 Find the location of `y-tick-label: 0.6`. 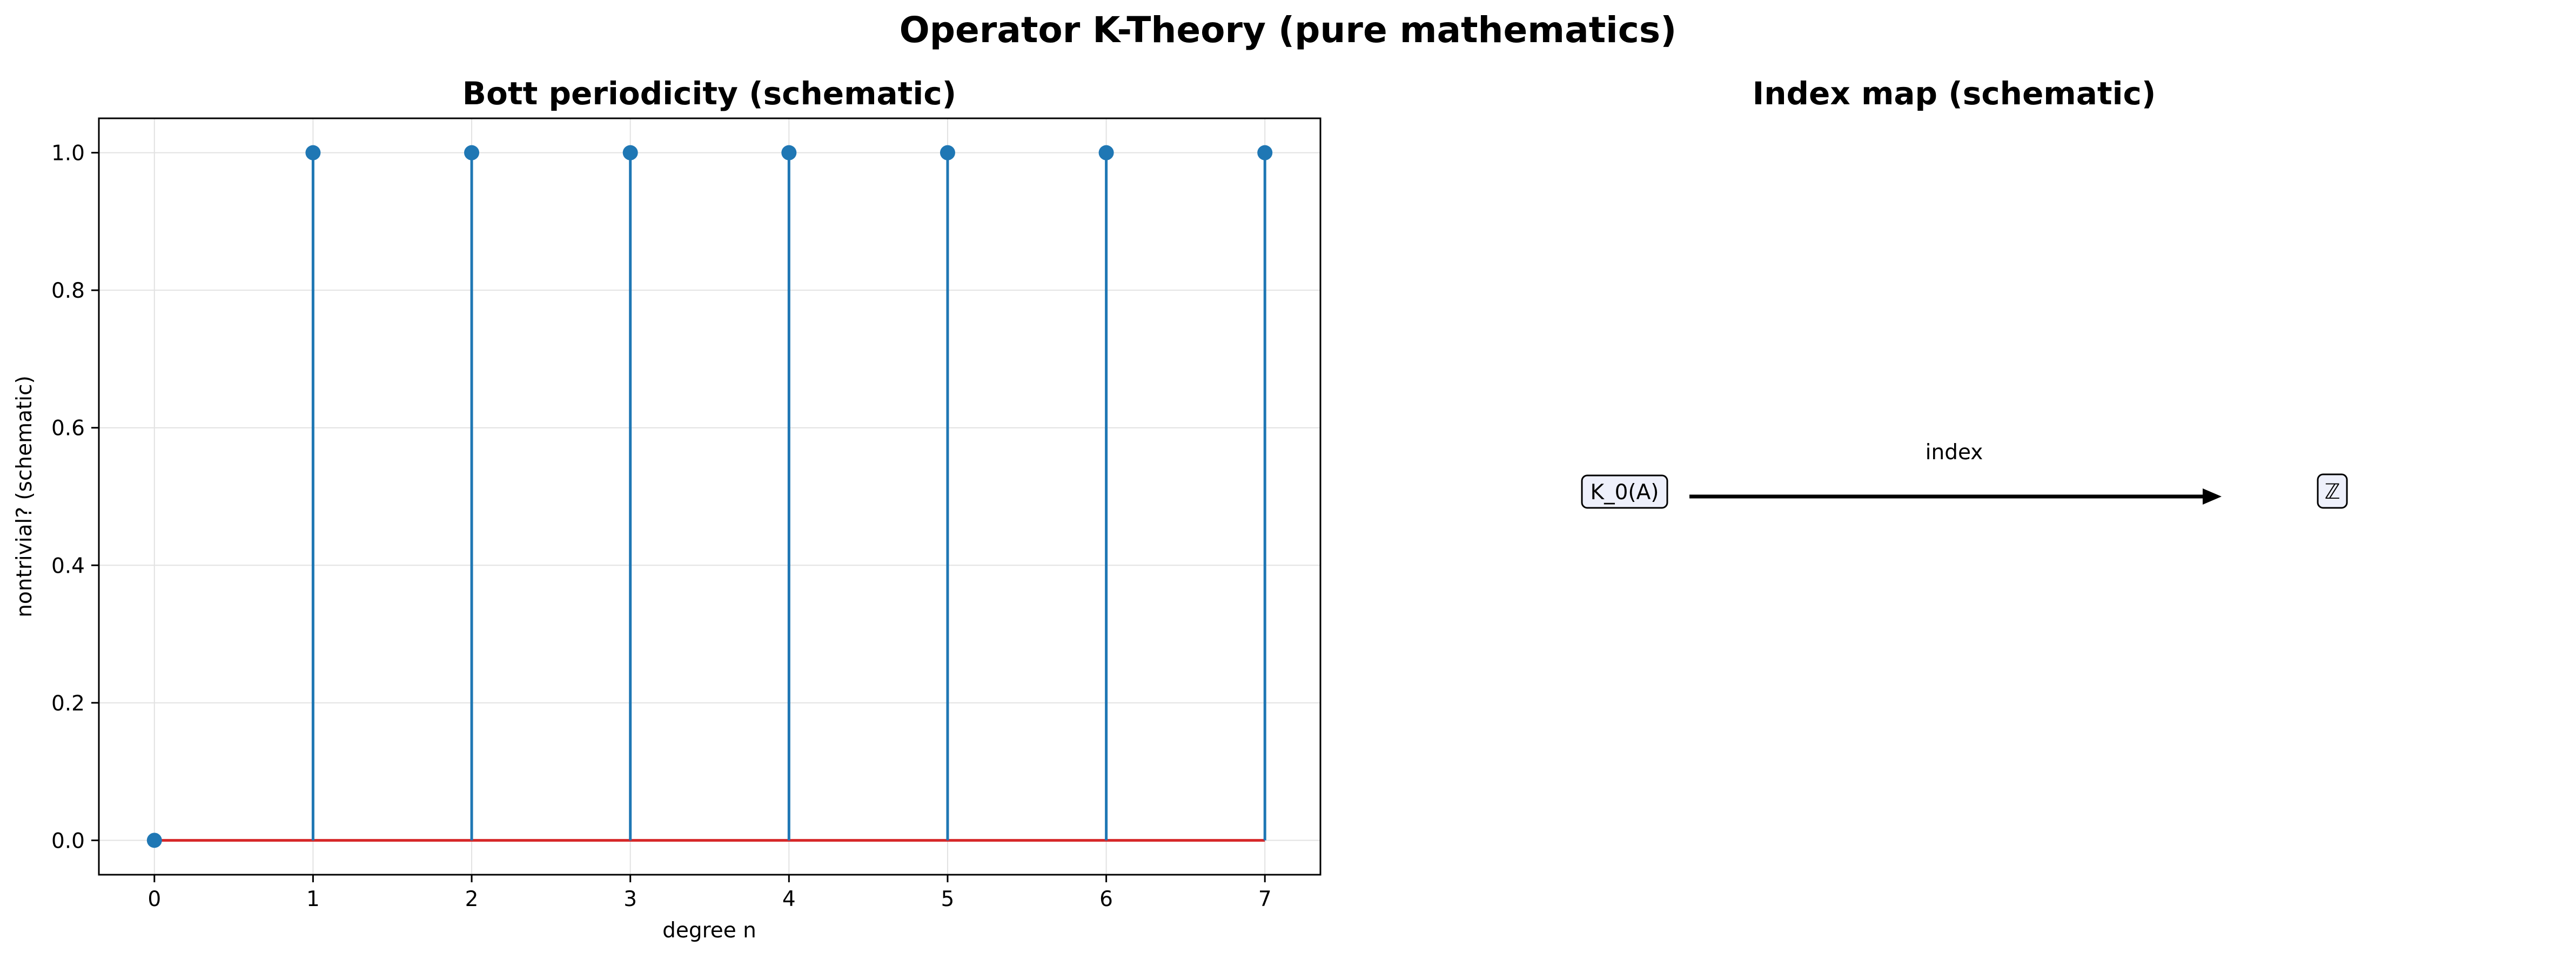

y-tick-label: 0.6 is located at coordinates (68, 429).